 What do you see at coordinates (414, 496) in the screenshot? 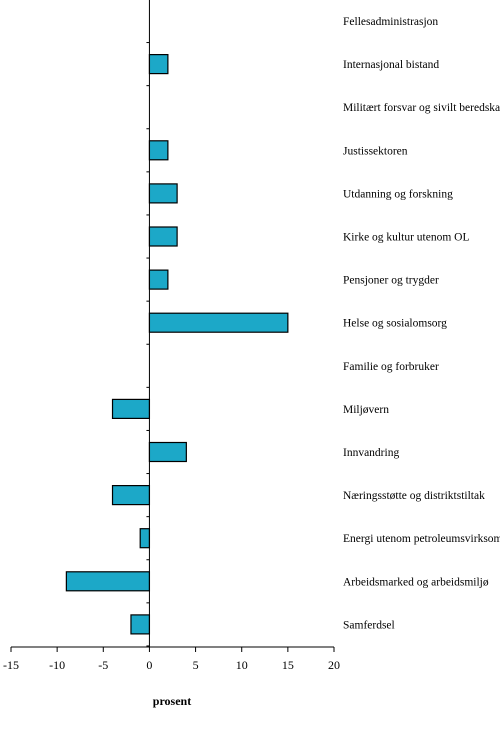
I see `category-label: Næringsstøtte og distriktstiltak` at bounding box center [414, 496].